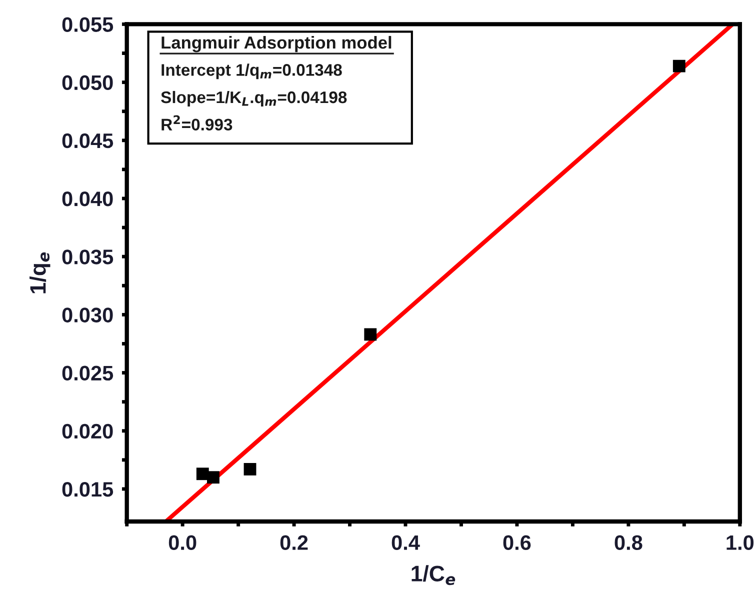 The image size is (755, 605). Describe the element at coordinates (628, 542) in the screenshot. I see `x-tick-label: 0.8` at that location.